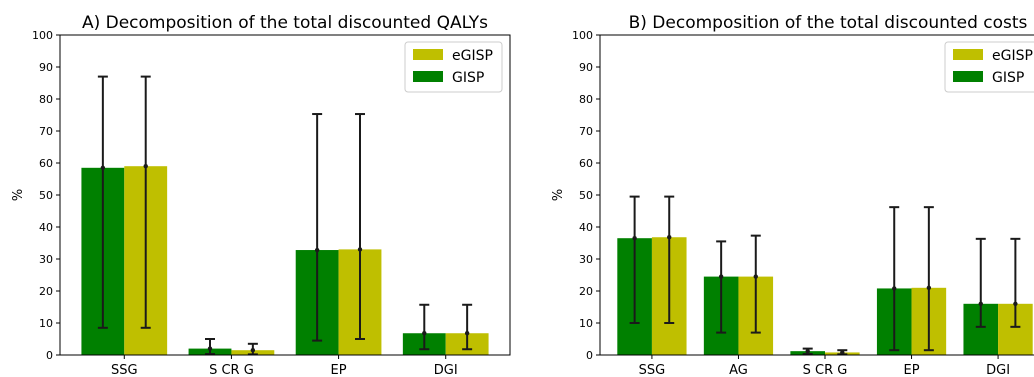 The height and width of the screenshot is (377, 1034). What do you see at coordinates (721, 276) in the screenshot?
I see `mean-marker-gisp-ag` at bounding box center [721, 276].